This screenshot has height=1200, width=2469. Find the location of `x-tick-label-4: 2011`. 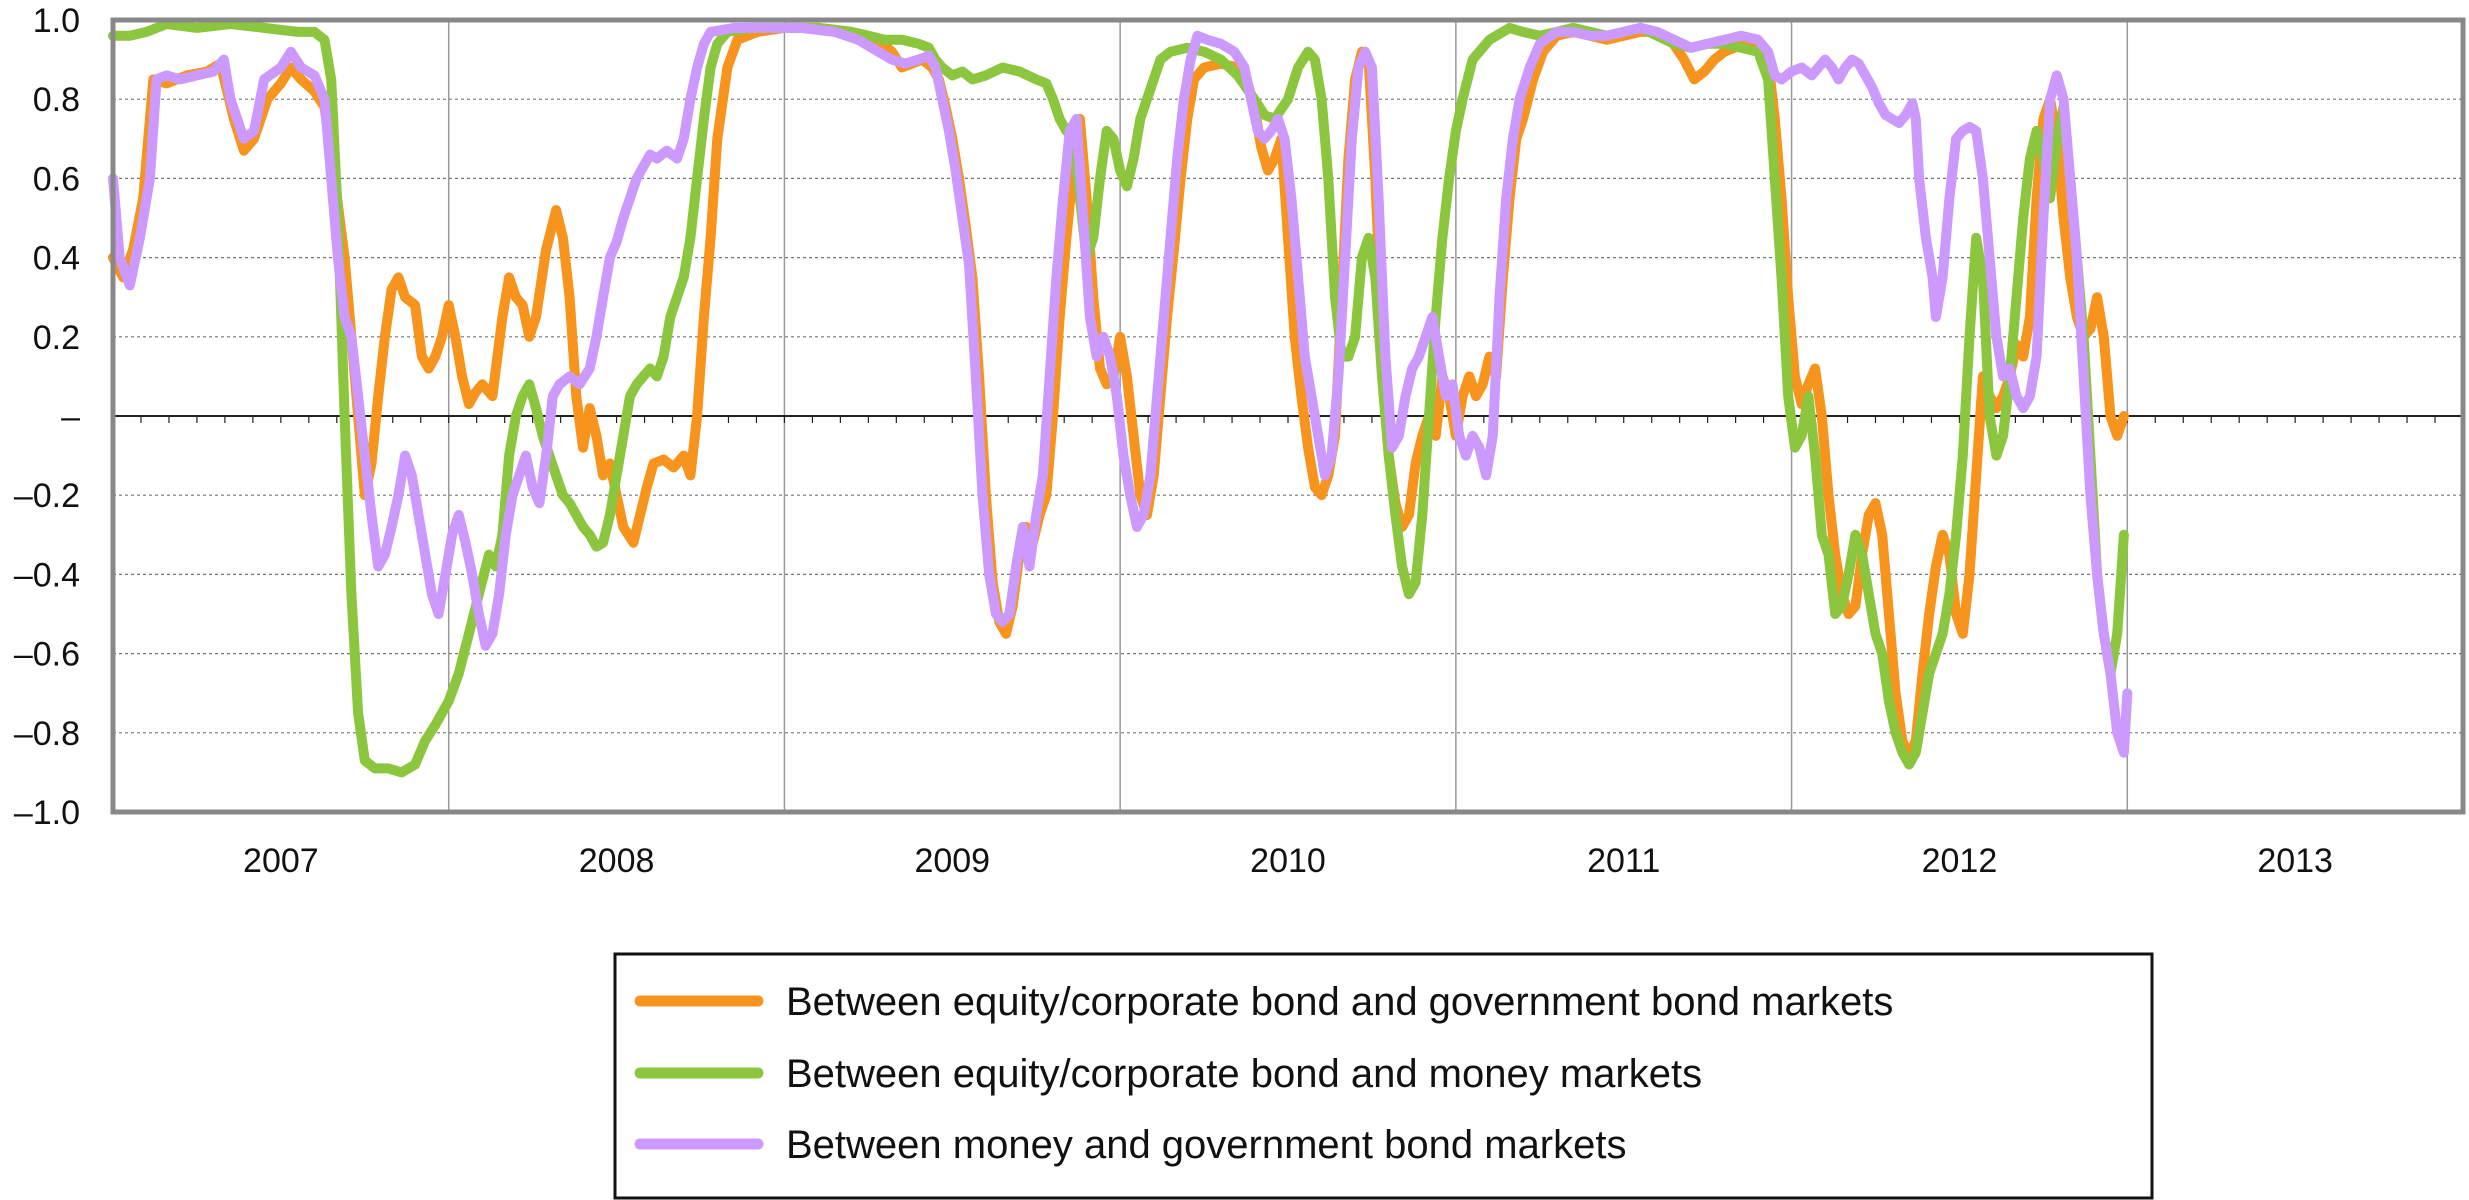

x-tick-label-4: 2011 is located at coordinates (1623, 861).